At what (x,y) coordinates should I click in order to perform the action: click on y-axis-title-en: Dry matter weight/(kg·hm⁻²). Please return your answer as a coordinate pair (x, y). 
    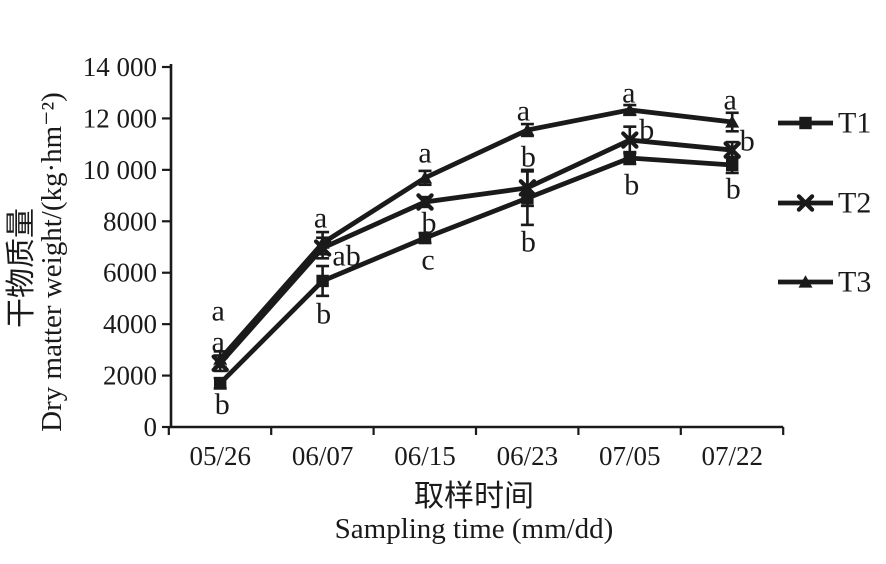
    Looking at the image, I should click on (52, 262).